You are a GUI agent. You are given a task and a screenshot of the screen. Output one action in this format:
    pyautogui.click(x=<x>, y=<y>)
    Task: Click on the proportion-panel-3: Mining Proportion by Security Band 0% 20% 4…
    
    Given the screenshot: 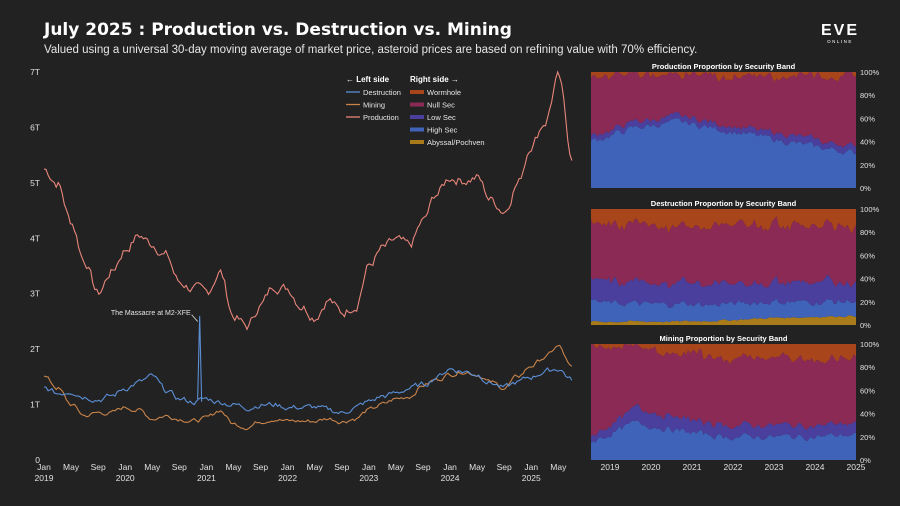 What is the action you would take?
    pyautogui.click(x=735, y=399)
    